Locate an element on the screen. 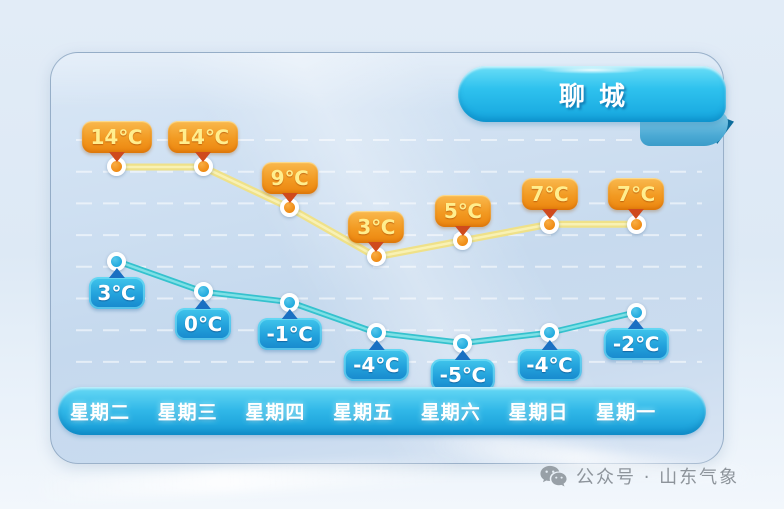 The image size is (784, 509). weekday-label: 星期日 is located at coordinates (538, 412).